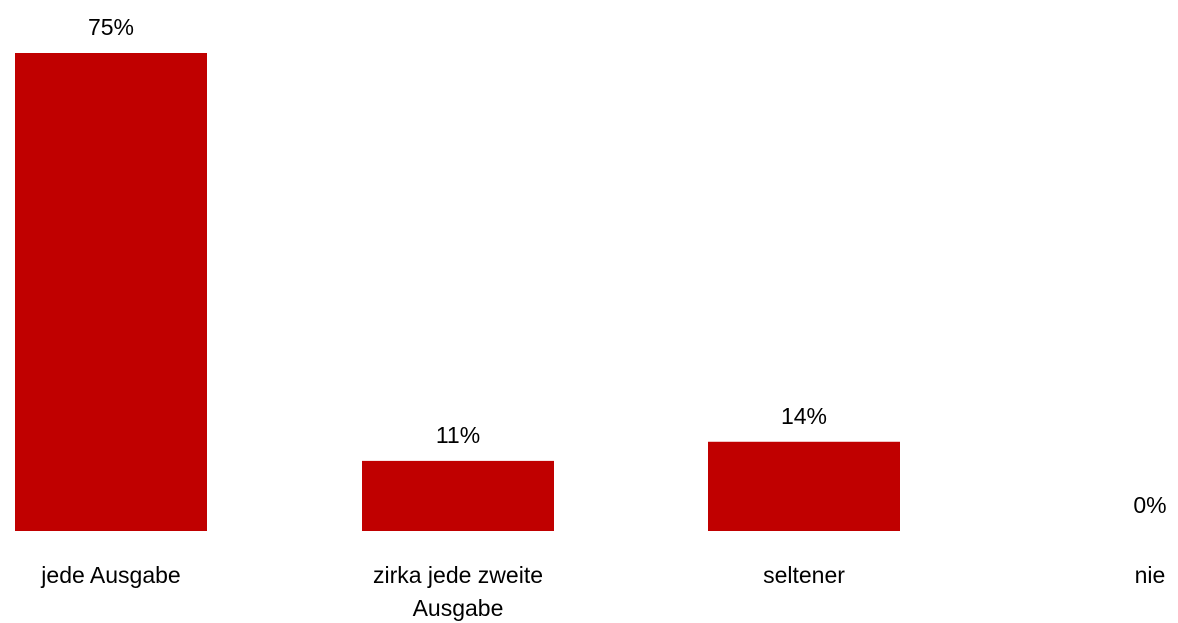 Image resolution: width=1178 pixels, height=623 pixels. I want to click on category-label-zirka-jede-zweite-ausgabe-line-2: Ausgabe, so click(458, 608).